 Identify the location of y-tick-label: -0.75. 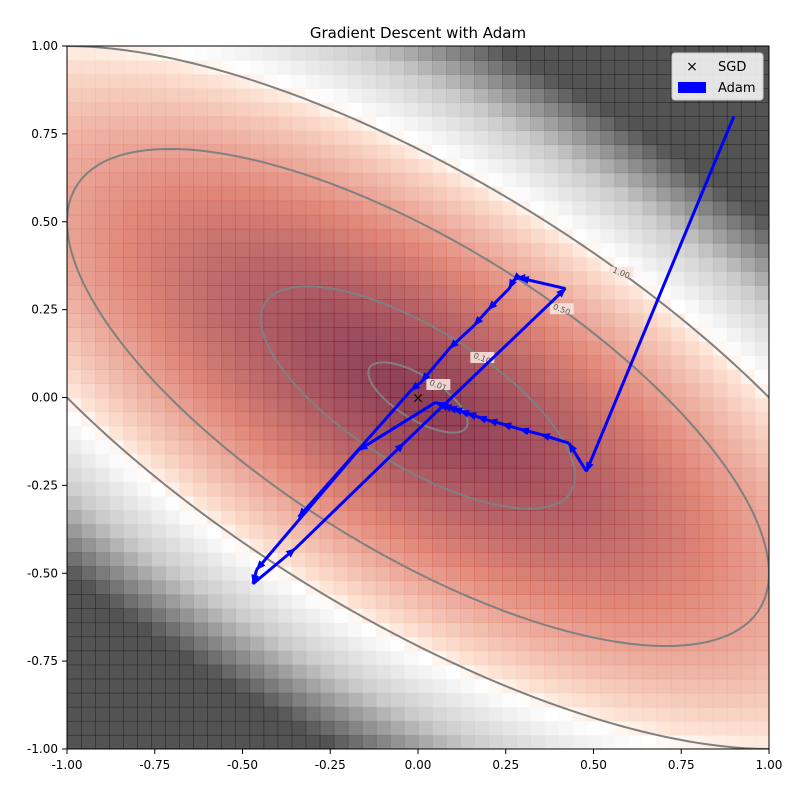
(42, 661).